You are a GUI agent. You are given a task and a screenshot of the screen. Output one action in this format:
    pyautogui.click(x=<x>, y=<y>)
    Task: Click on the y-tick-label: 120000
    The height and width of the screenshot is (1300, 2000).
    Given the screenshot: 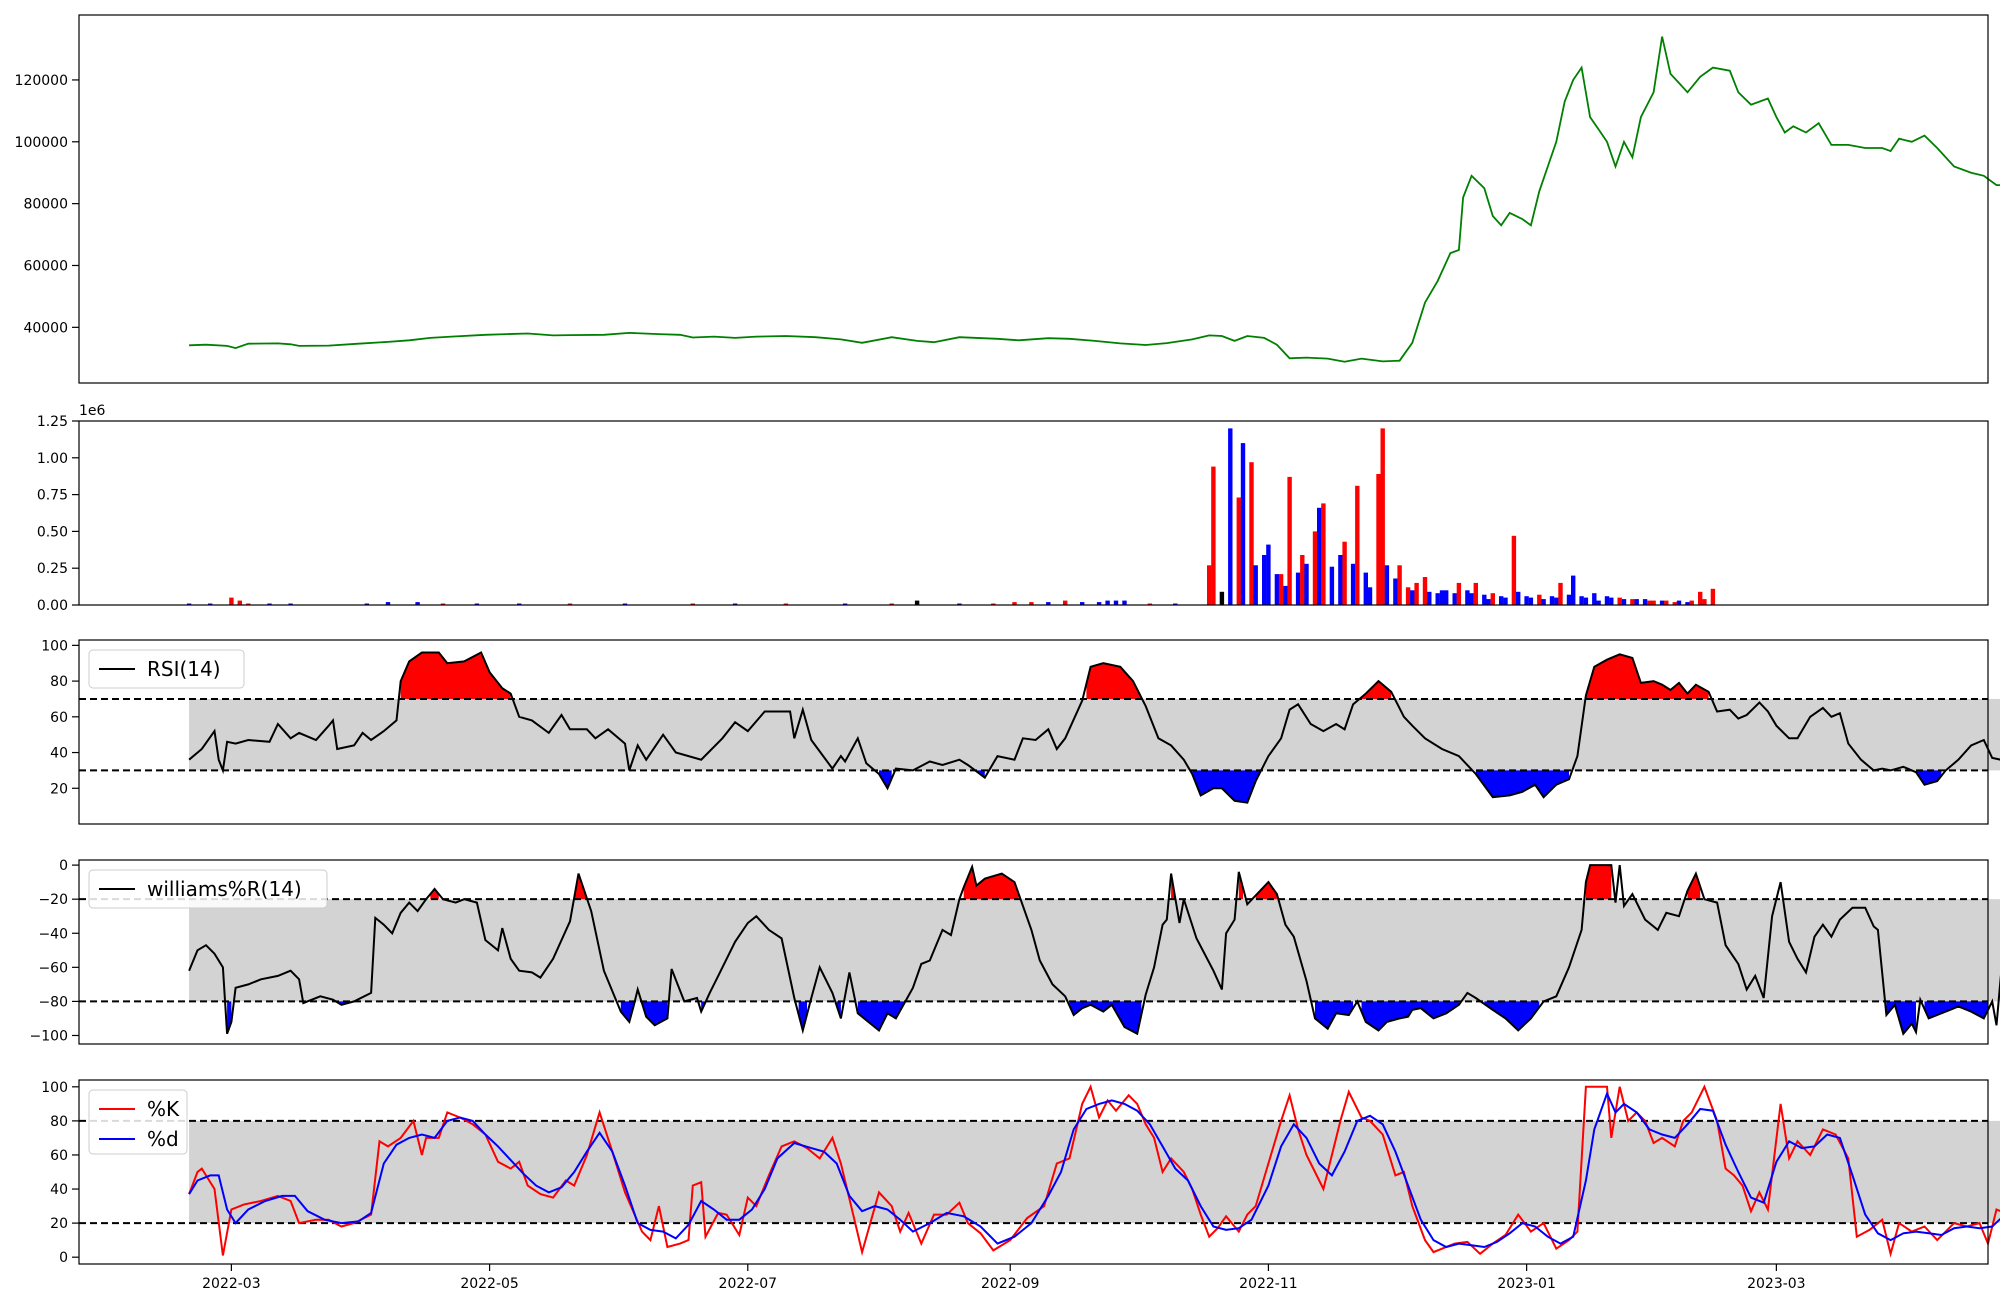 What is the action you would take?
    pyautogui.click(x=41, y=81)
    